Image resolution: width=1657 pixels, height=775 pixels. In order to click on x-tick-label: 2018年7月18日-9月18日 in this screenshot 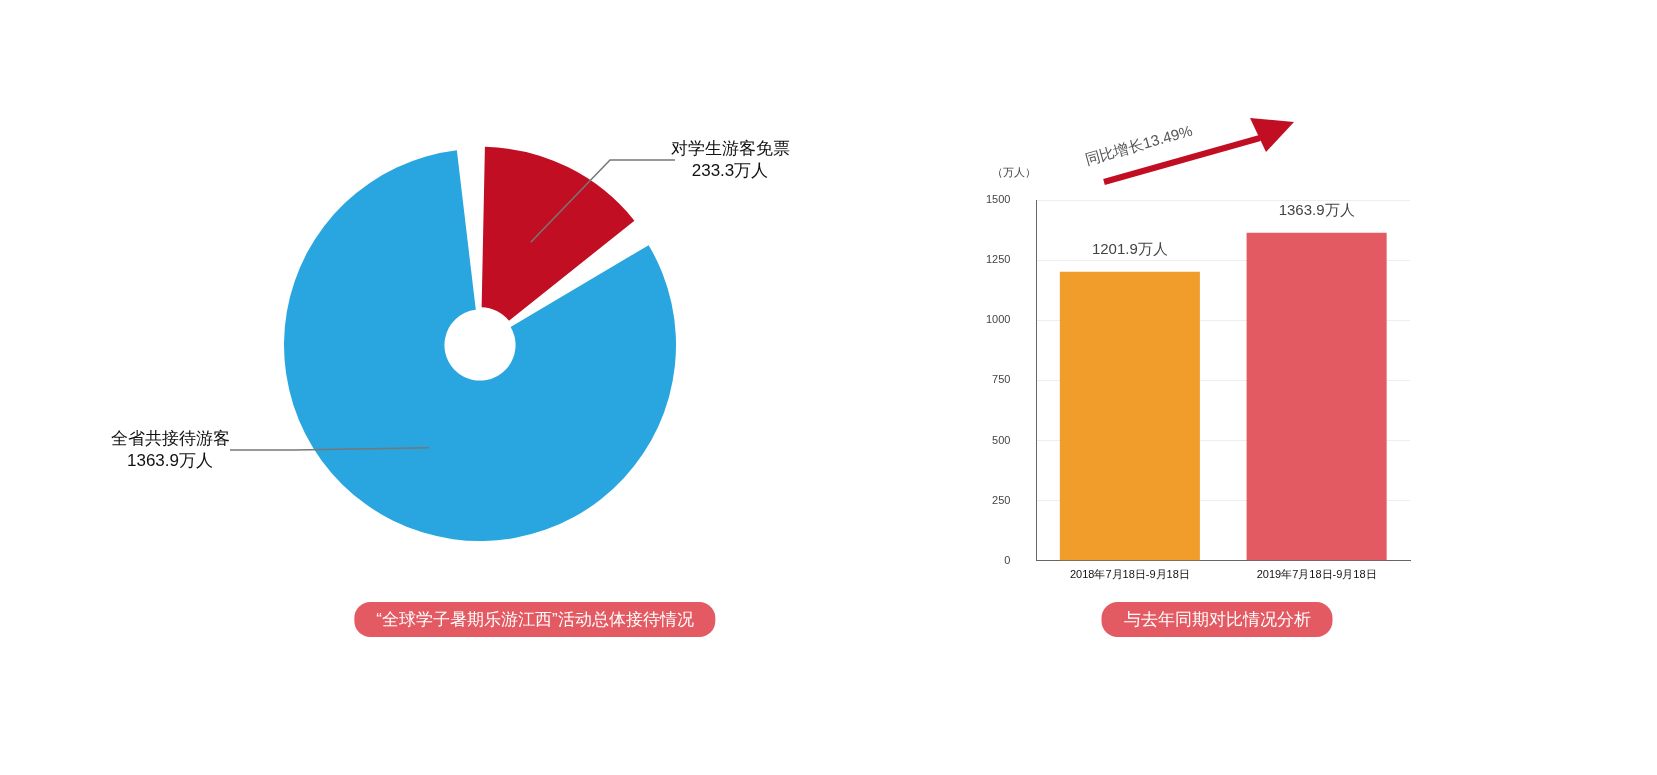, I will do `click(1129, 574)`.